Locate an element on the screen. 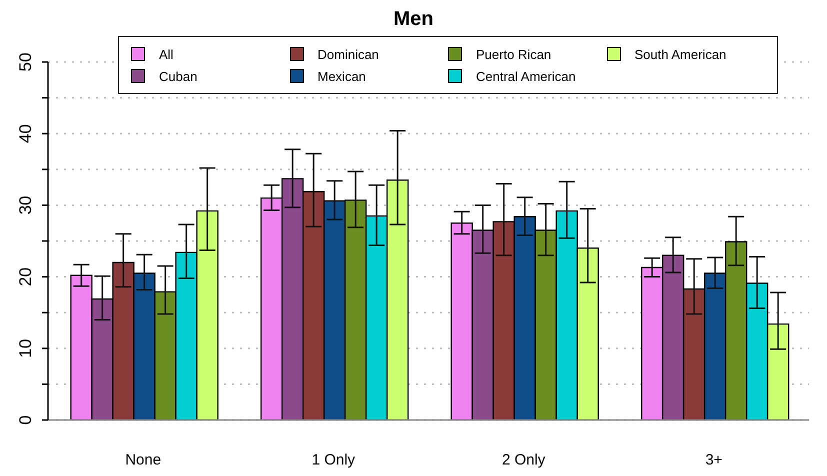 The width and height of the screenshot is (827, 476). legend-label: Cuban is located at coordinates (178, 76).